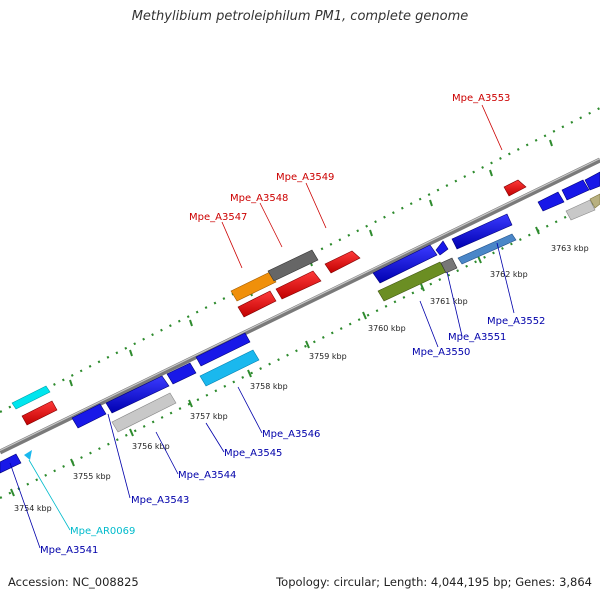 This screenshot has height=600, width=600. I want to click on gene-label: Mpe_A3548, so click(259, 198).